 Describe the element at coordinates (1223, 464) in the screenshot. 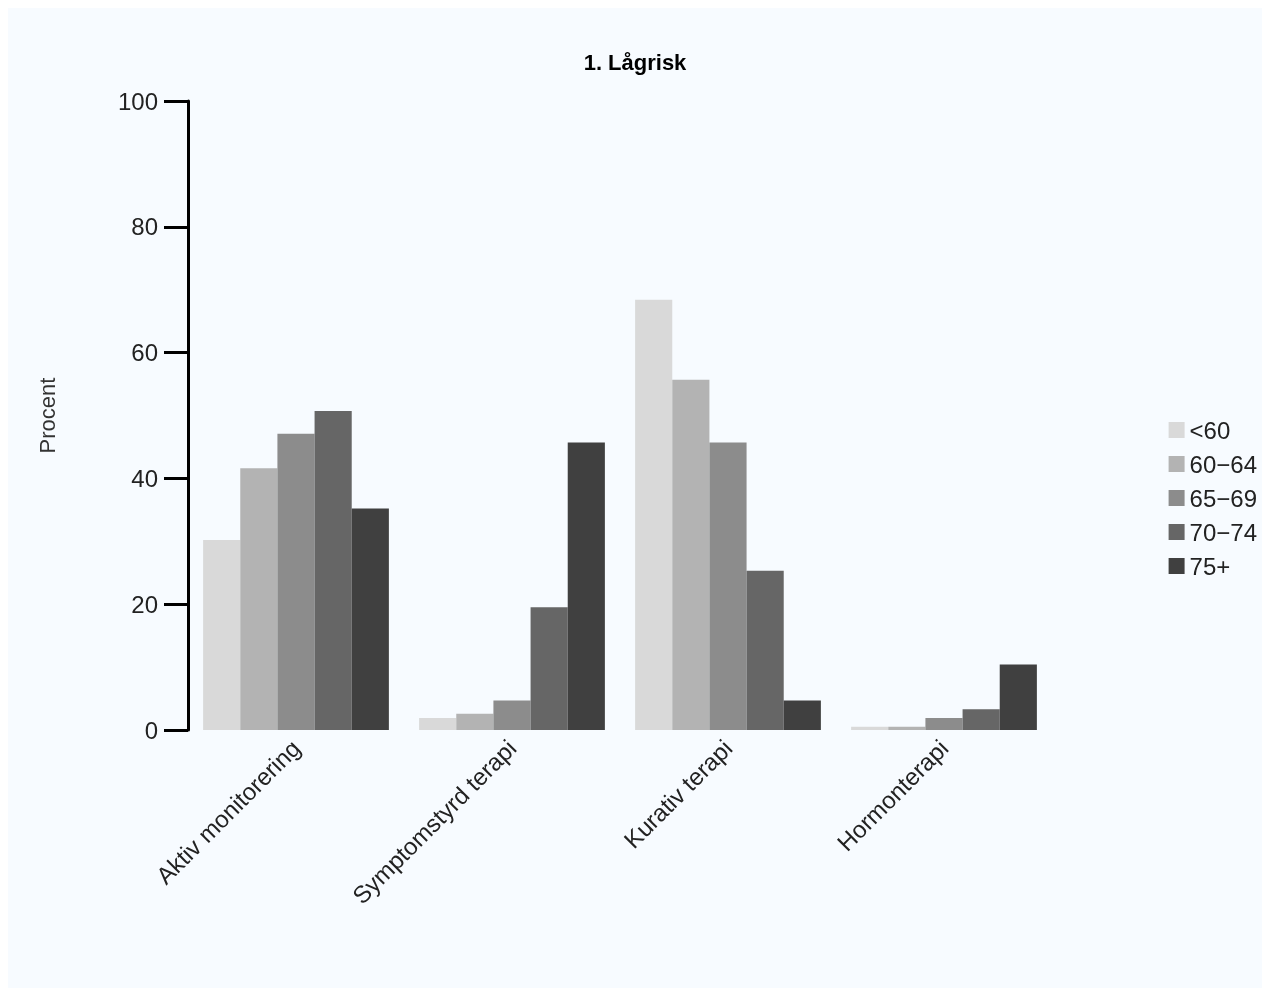

I see `legend-label: 60−64` at that location.